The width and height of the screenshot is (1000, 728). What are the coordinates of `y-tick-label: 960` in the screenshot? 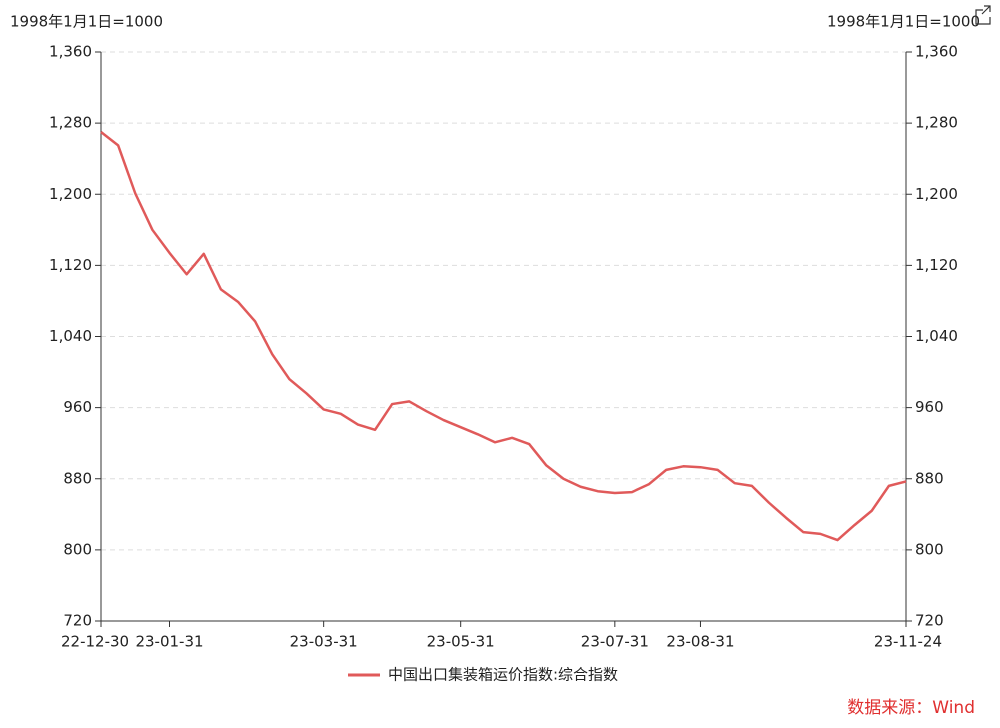 It's located at (77, 407).